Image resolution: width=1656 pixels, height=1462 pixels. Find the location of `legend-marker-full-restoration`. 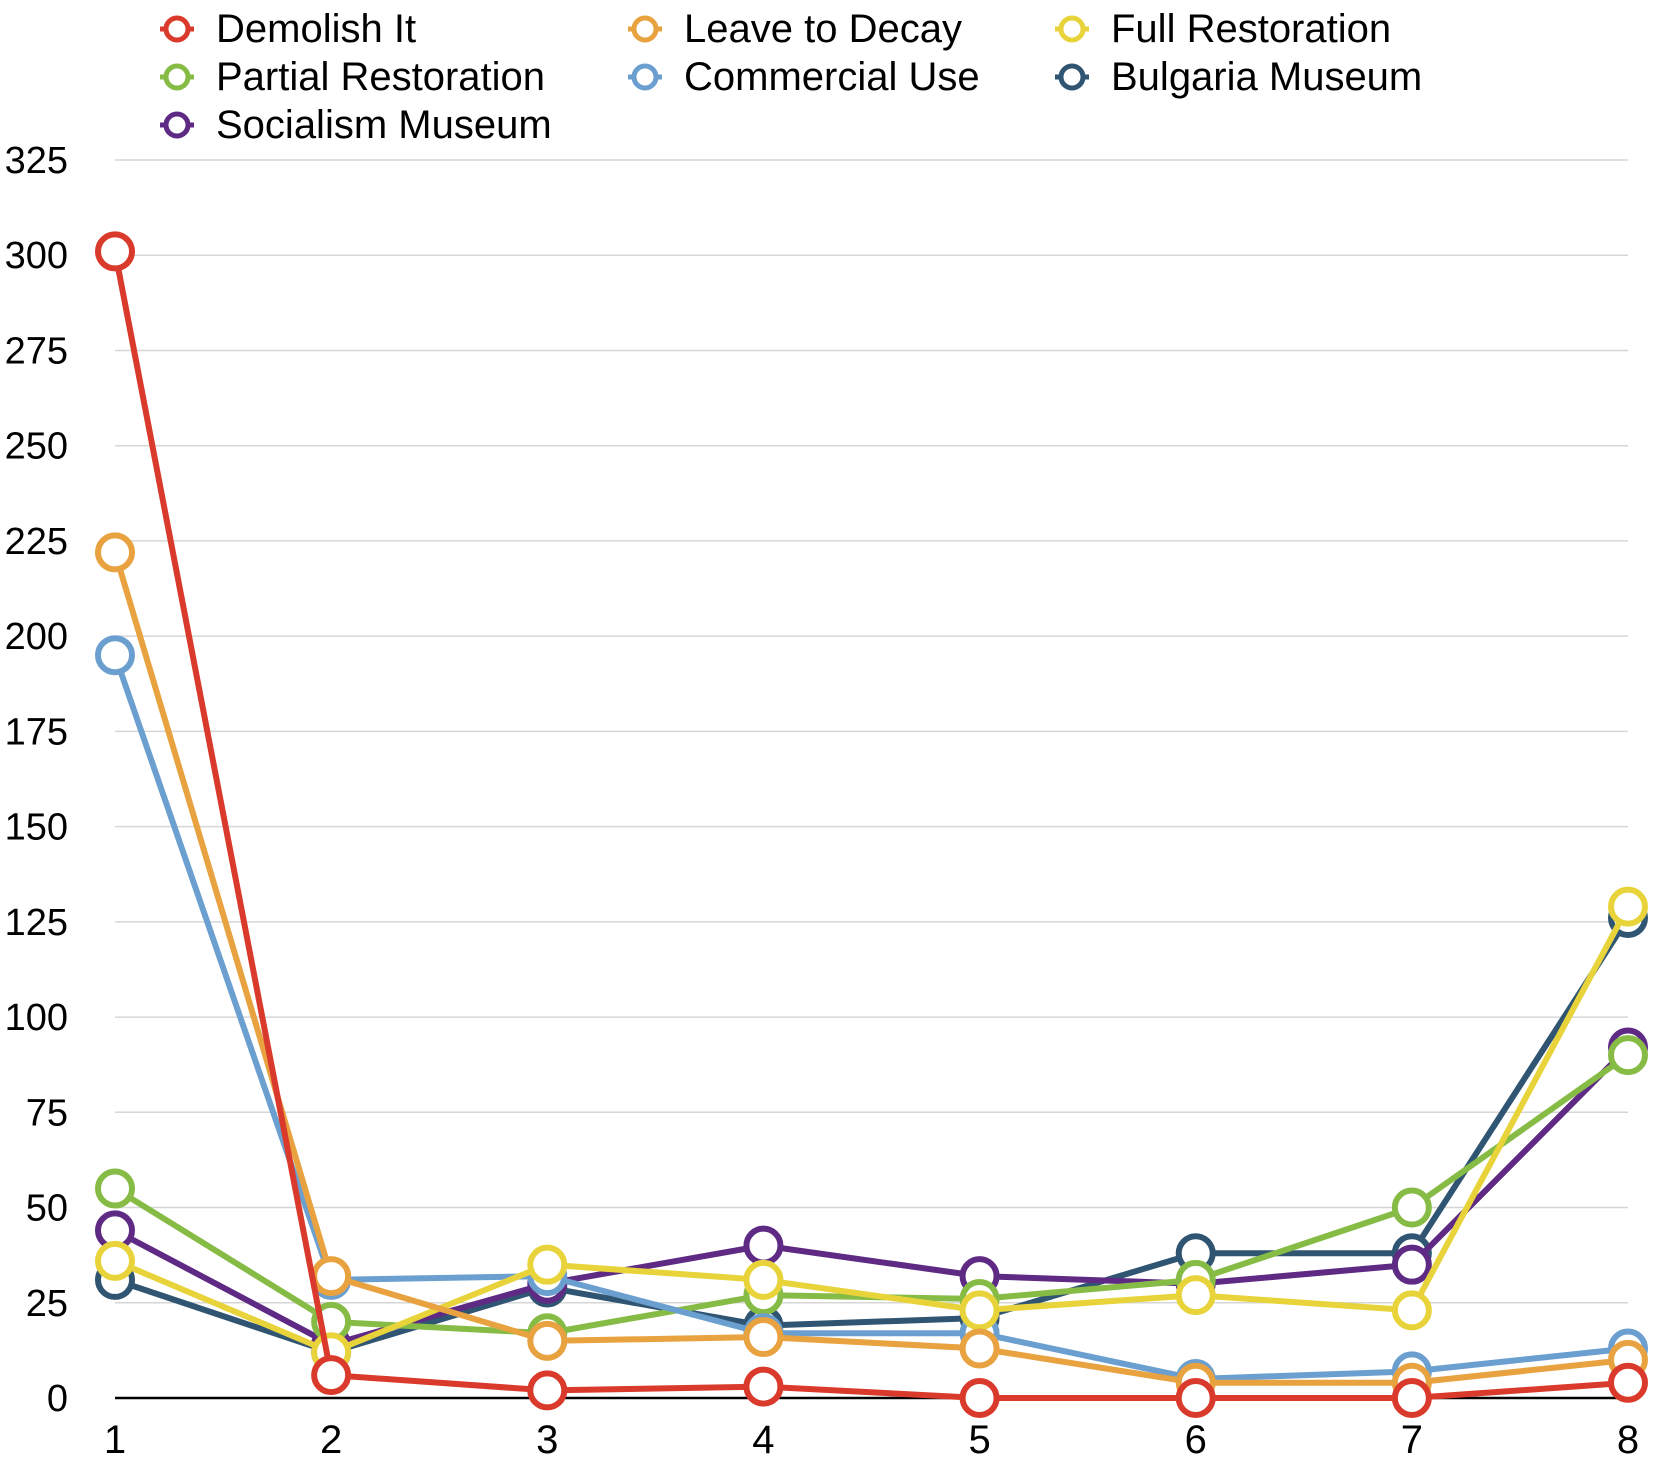

legend-marker-full-restoration is located at coordinates (1072, 29).